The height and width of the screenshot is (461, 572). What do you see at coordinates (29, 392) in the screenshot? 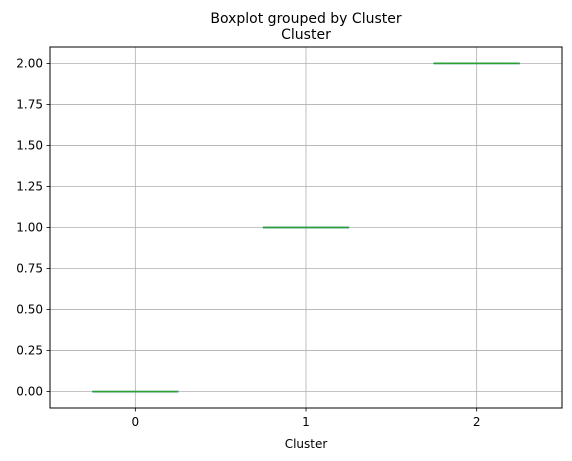
I see `y-tick-label: 0.00` at bounding box center [29, 392].